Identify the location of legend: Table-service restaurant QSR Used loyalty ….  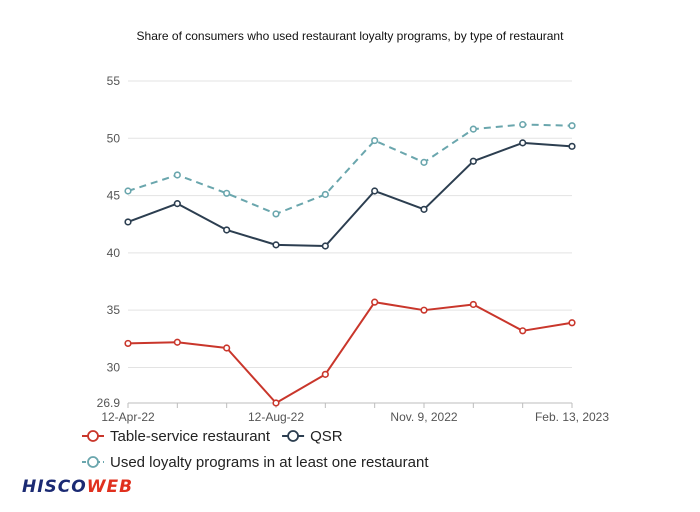
(255, 449).